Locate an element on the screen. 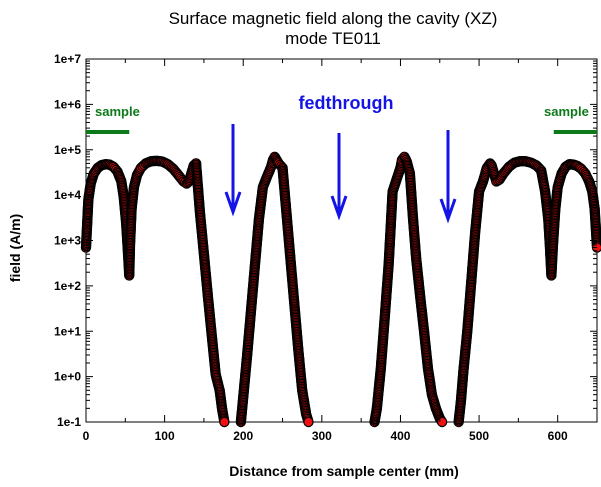 The height and width of the screenshot is (487, 601). y-tick-label: 1e+6 is located at coordinates (67, 104).